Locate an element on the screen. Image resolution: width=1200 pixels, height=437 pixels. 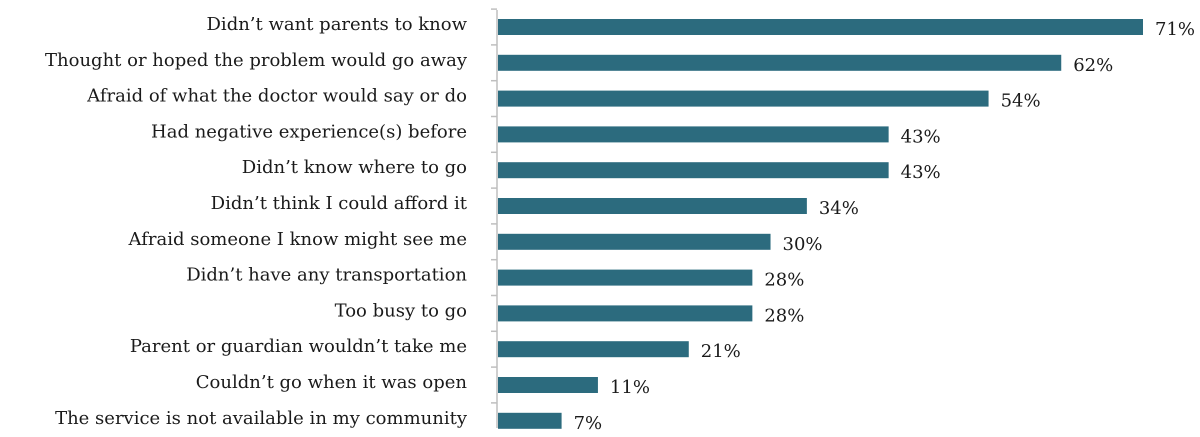
data-label: 71% is located at coordinates (1175, 29).